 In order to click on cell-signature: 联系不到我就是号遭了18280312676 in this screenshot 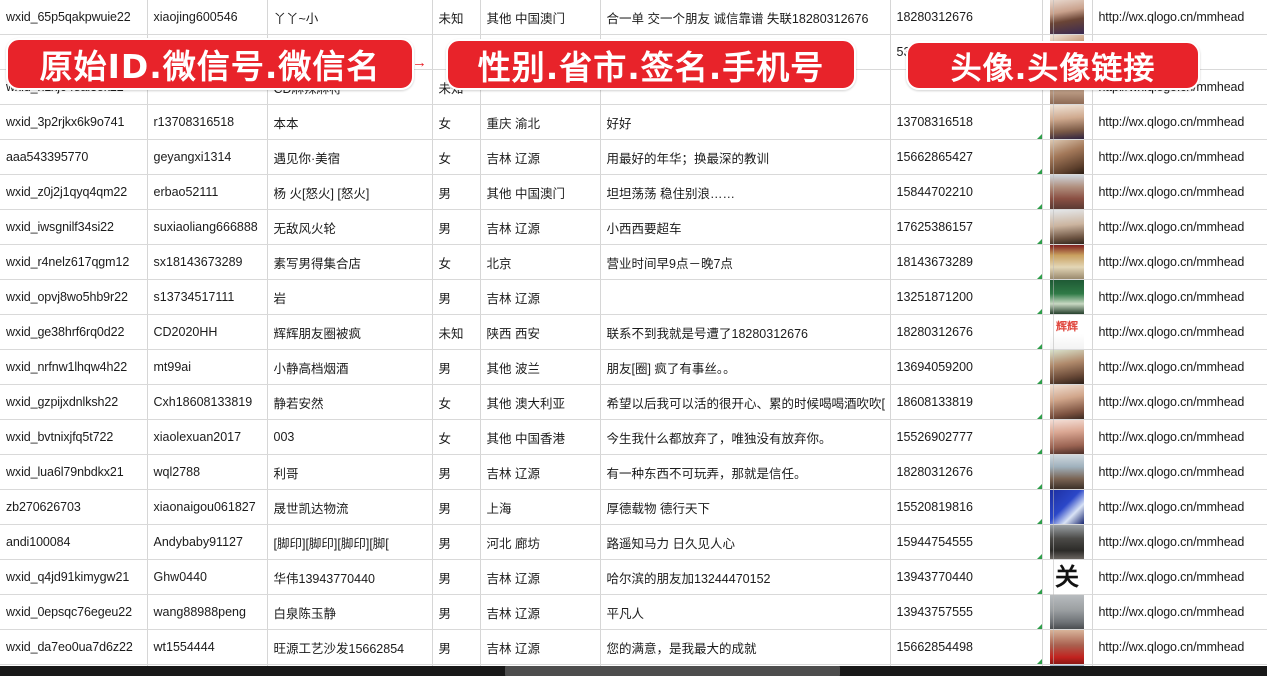, I will do `click(745, 332)`.